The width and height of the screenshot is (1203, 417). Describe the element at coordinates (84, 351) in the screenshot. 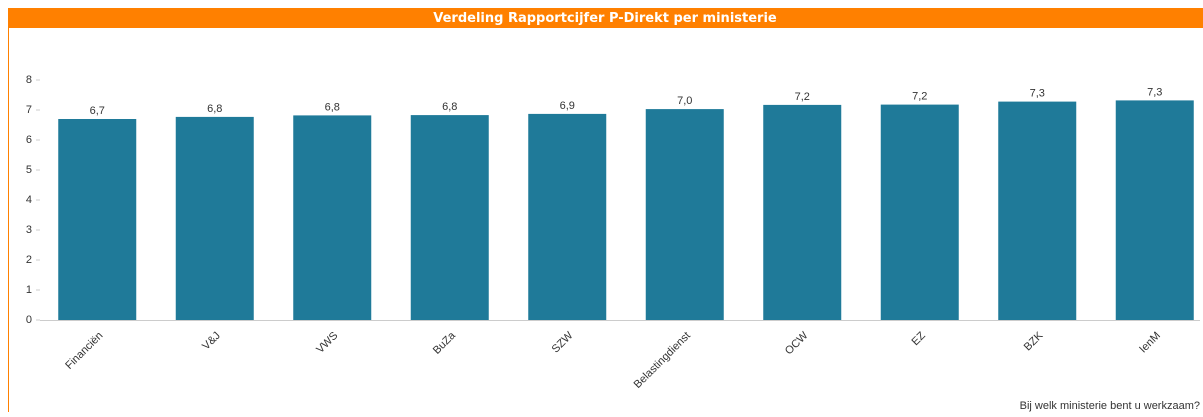

I see `x-tick-label: Financiën` at that location.